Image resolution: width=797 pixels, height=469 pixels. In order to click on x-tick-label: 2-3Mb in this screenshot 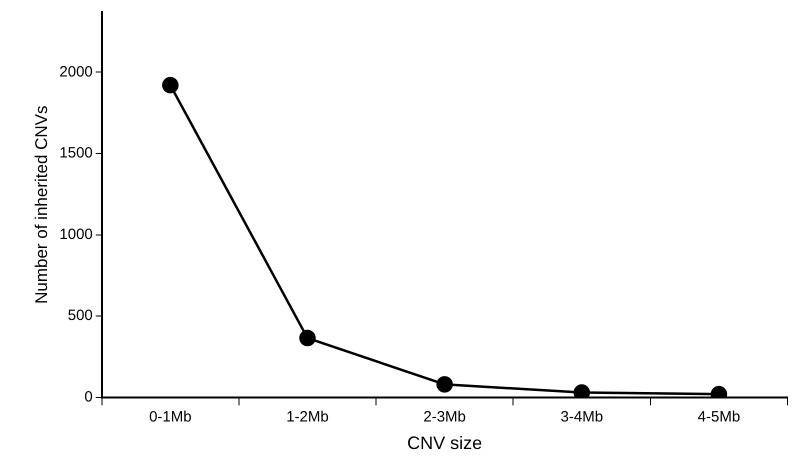, I will do `click(444, 417)`.